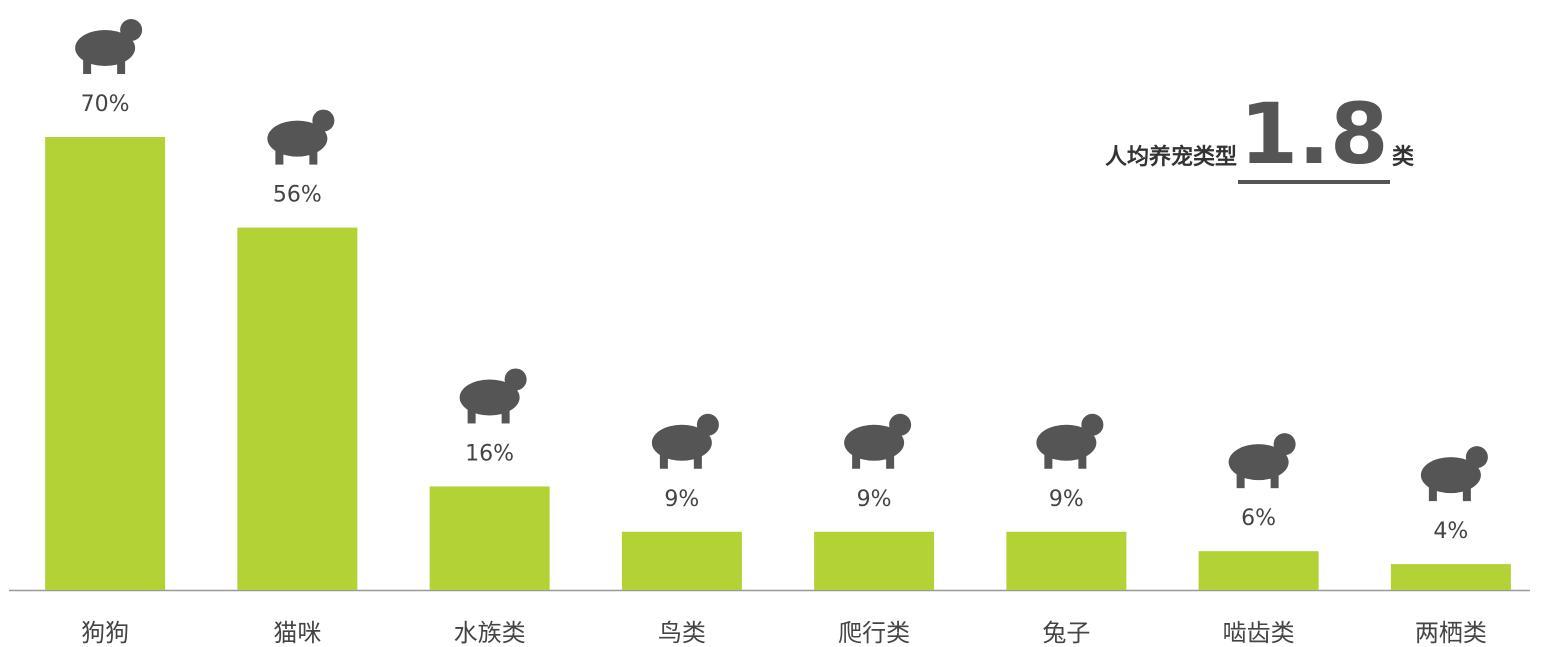 This screenshot has width=1541, height=647. Describe the element at coordinates (1450, 531) in the screenshot. I see `value-label: 4%` at that location.